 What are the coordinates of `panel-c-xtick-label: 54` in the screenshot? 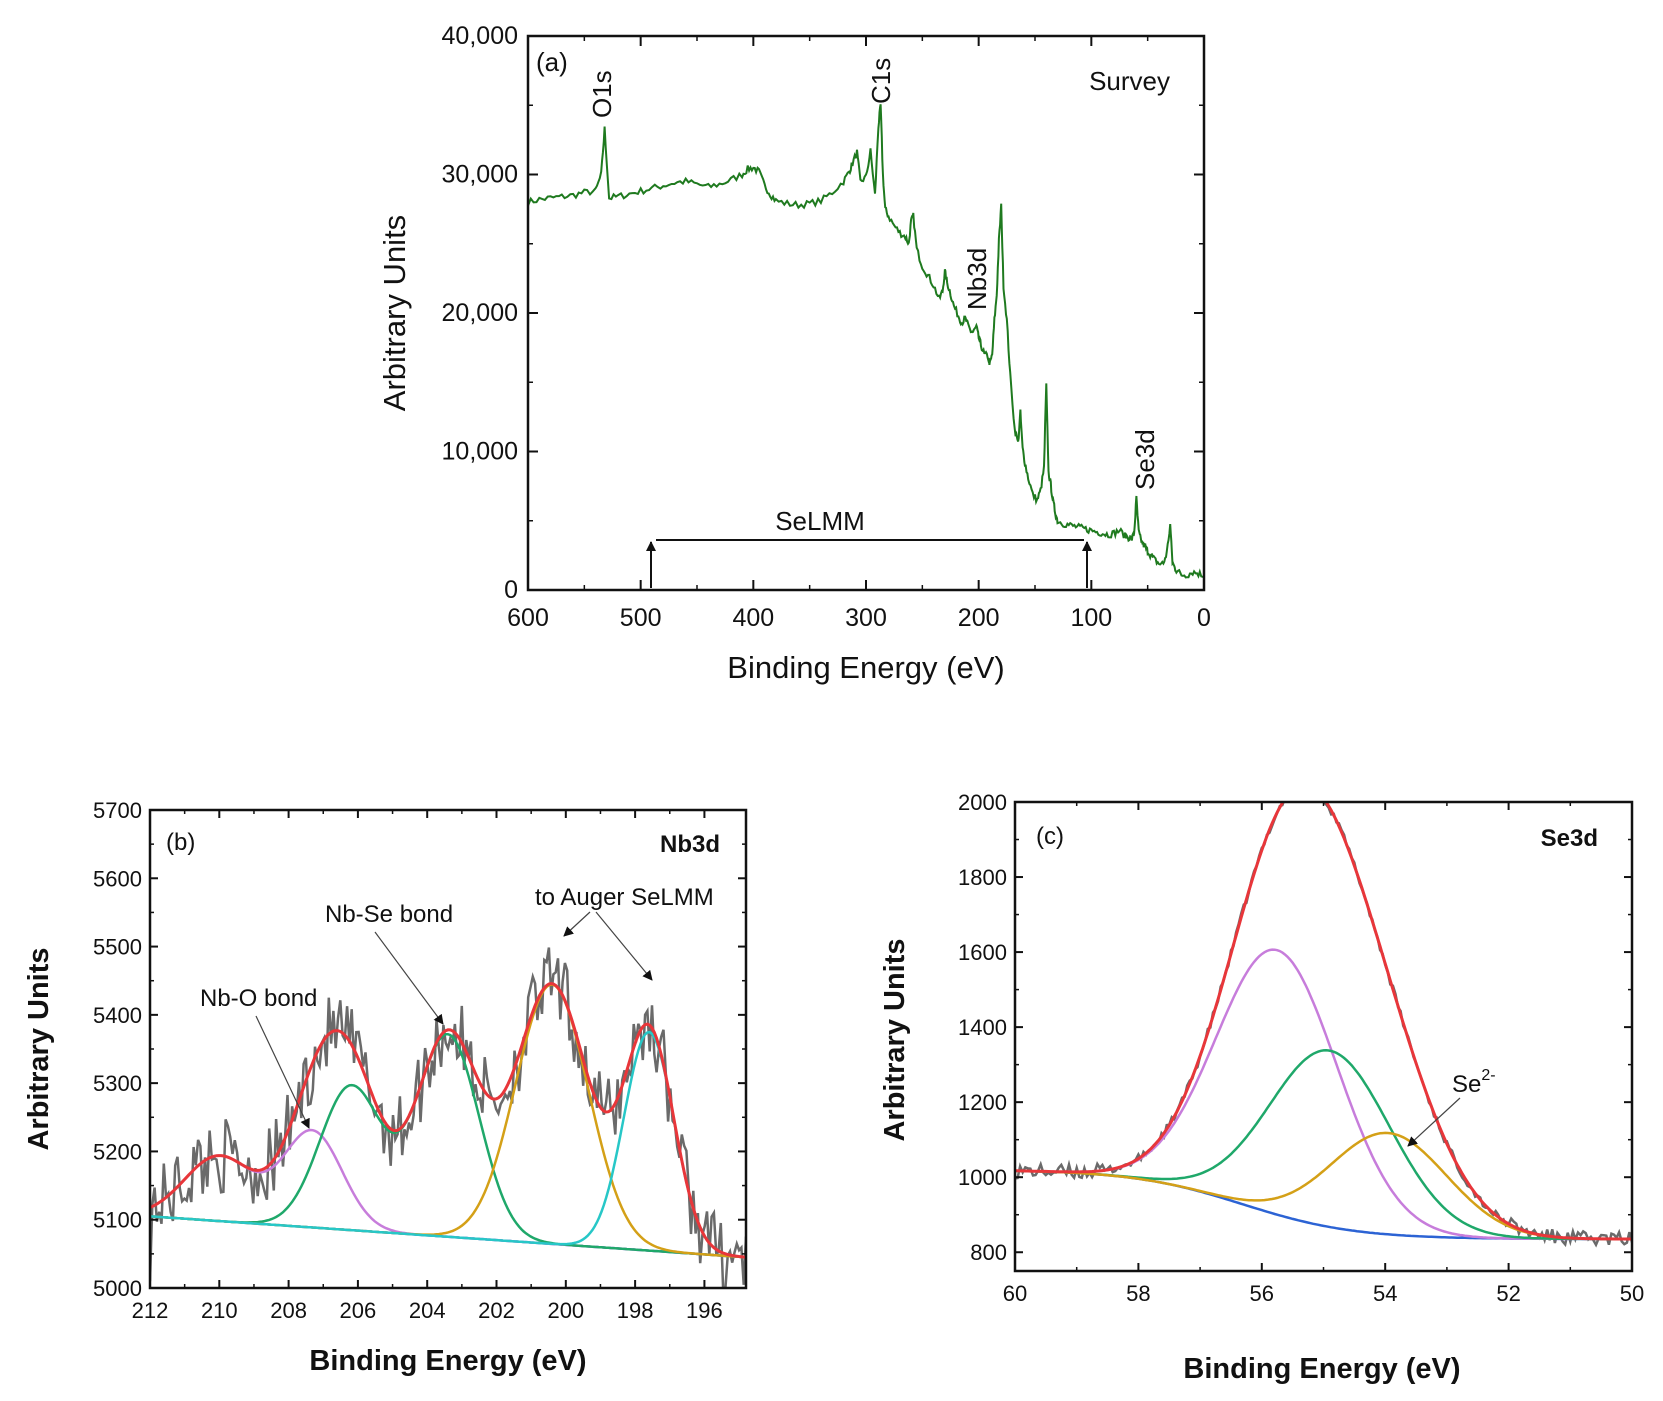 It's located at (1385, 1293).